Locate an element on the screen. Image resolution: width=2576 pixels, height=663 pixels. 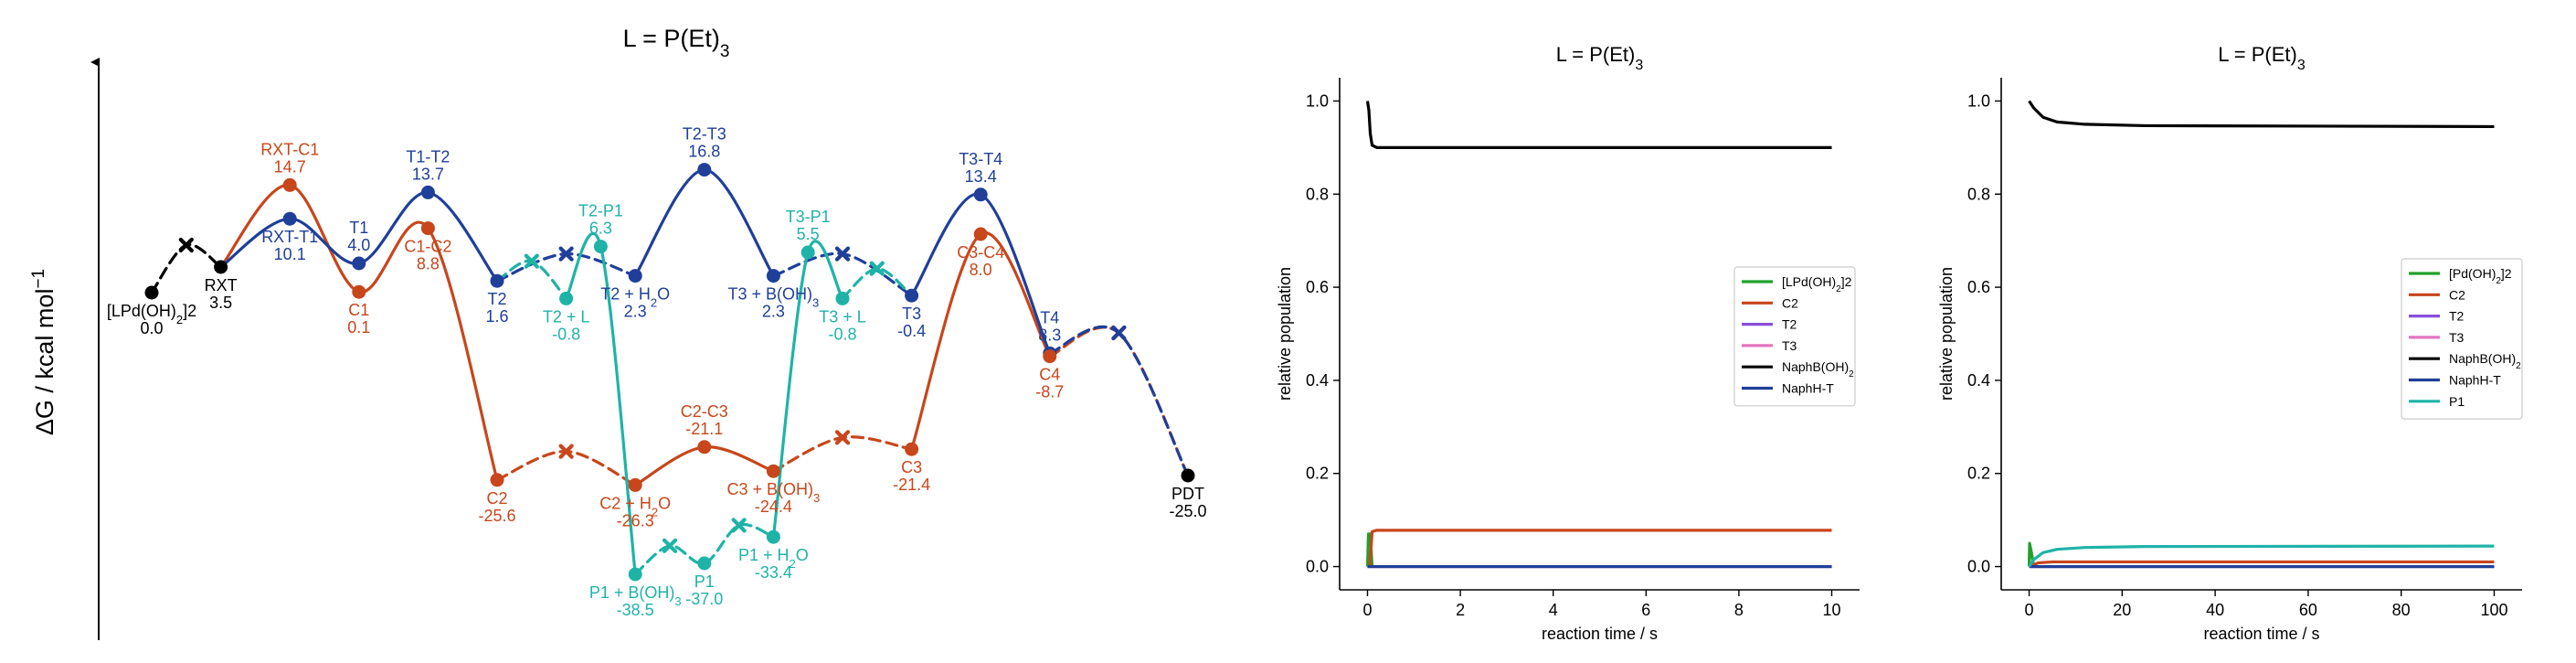
state-value-t3: -0.4 is located at coordinates (911, 331).